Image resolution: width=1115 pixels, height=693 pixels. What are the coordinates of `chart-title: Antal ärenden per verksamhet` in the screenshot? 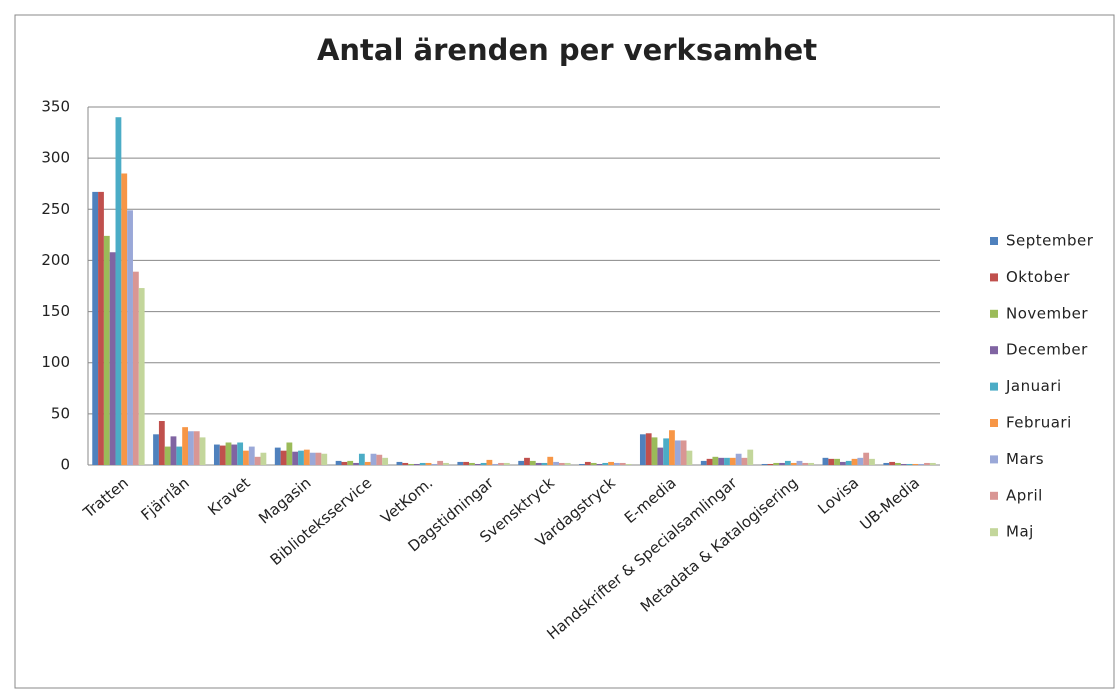 It's located at (567, 50).